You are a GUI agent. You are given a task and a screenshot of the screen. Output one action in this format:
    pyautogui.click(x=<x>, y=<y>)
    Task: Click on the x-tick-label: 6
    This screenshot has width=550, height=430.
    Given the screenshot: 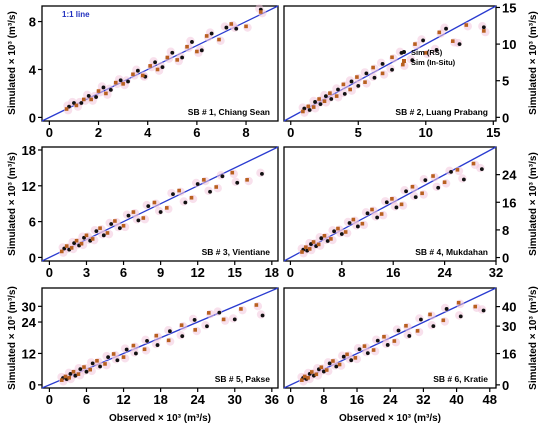 What is the action you would take?
    pyautogui.click(x=86, y=399)
    